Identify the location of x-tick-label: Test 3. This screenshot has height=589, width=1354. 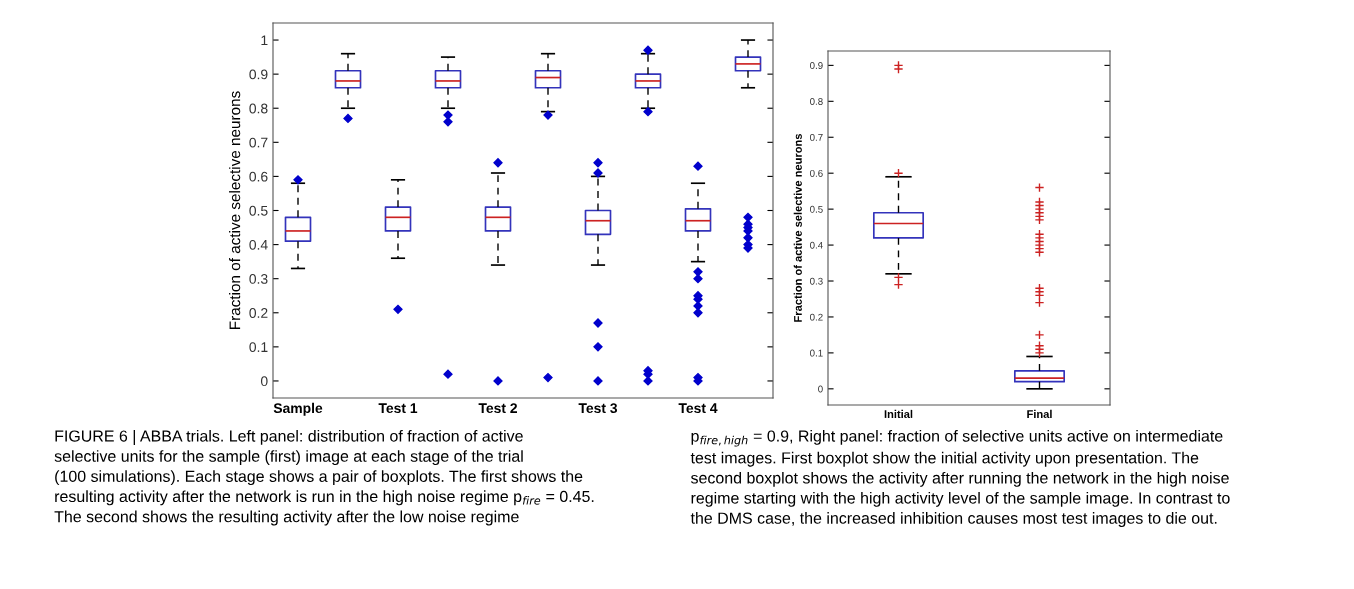
(598, 408).